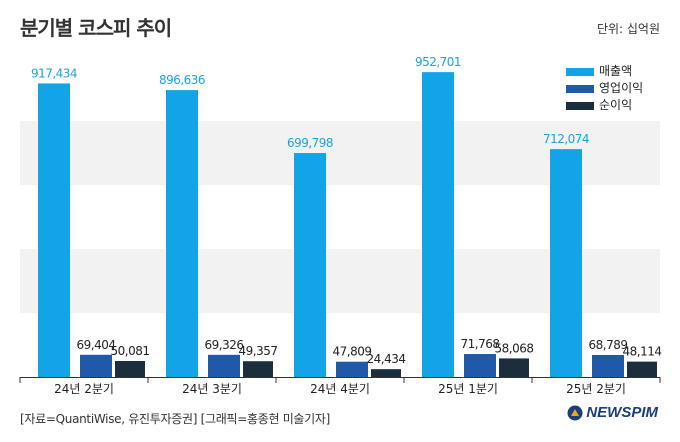 This screenshot has height=442, width=680. Describe the element at coordinates (258, 351) in the screenshot. I see `data-label-net: 49,357` at that location.